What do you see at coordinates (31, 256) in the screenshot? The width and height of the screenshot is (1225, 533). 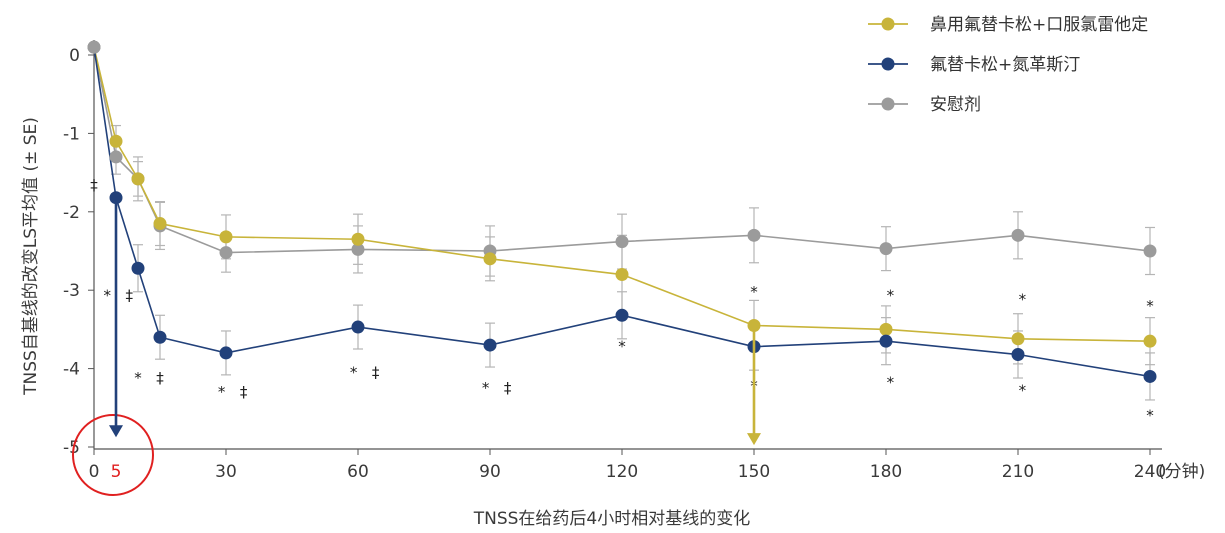 I see `y-axis-title: TNSS自基线的改变LS平均值 (± SE)` at bounding box center [31, 256].